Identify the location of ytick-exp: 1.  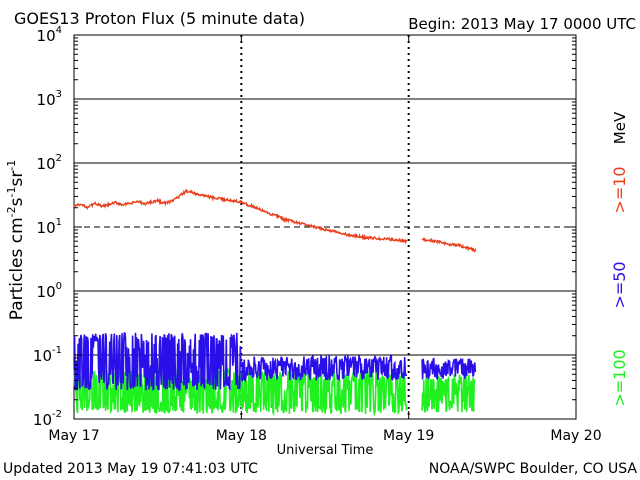
(59, 222).